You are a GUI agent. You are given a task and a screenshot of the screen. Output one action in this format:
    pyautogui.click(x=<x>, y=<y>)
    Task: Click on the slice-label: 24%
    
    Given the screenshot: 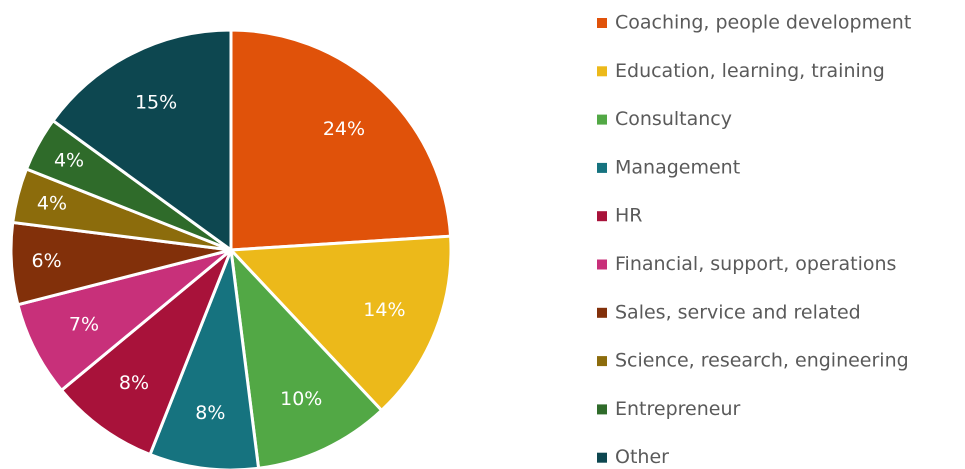 What is the action you would take?
    pyautogui.click(x=344, y=129)
    